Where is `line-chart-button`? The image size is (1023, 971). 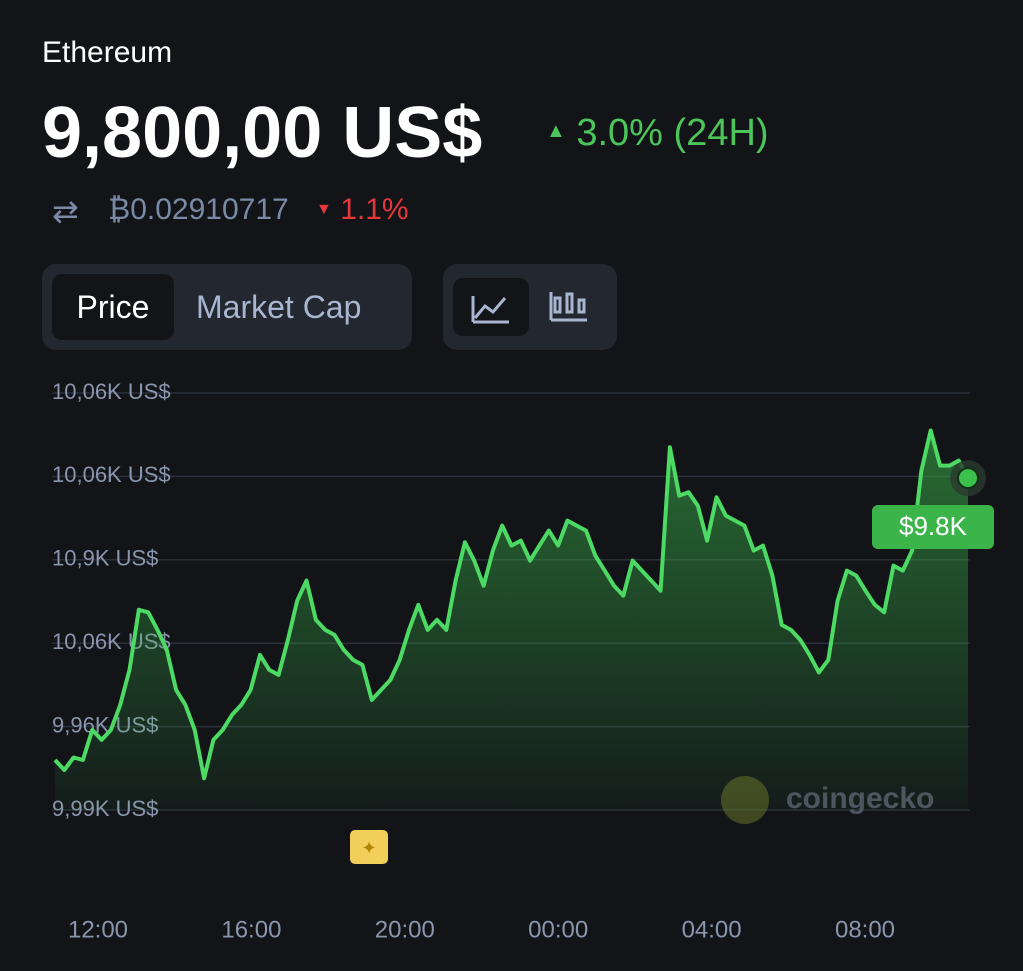 line-chart-button is located at coordinates (491, 307).